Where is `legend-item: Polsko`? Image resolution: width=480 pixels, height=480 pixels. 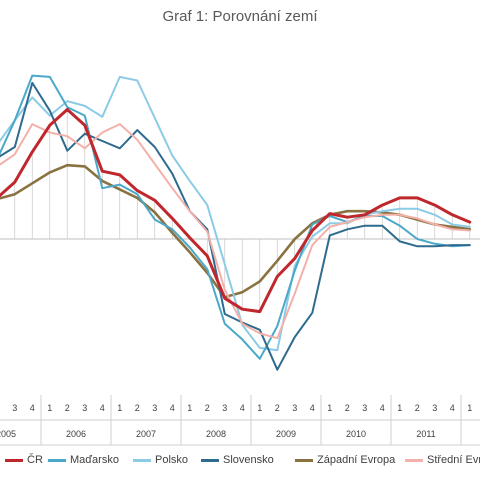 legend-item: Polsko is located at coordinates (160, 460).